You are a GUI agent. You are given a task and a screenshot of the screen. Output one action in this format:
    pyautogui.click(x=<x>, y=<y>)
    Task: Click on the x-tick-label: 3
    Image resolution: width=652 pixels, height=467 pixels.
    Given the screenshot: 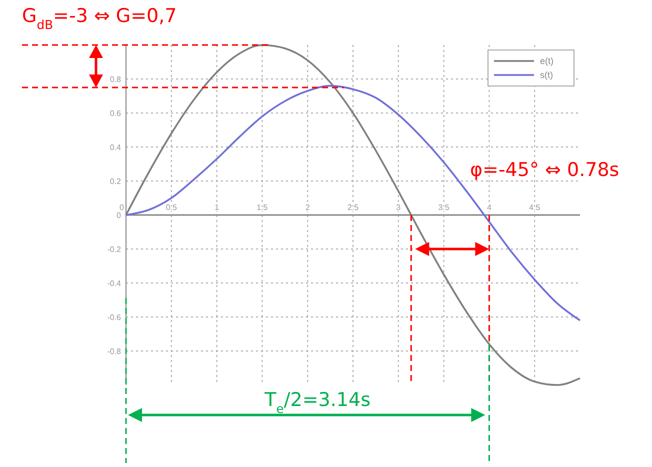 What is the action you would take?
    pyautogui.click(x=399, y=207)
    